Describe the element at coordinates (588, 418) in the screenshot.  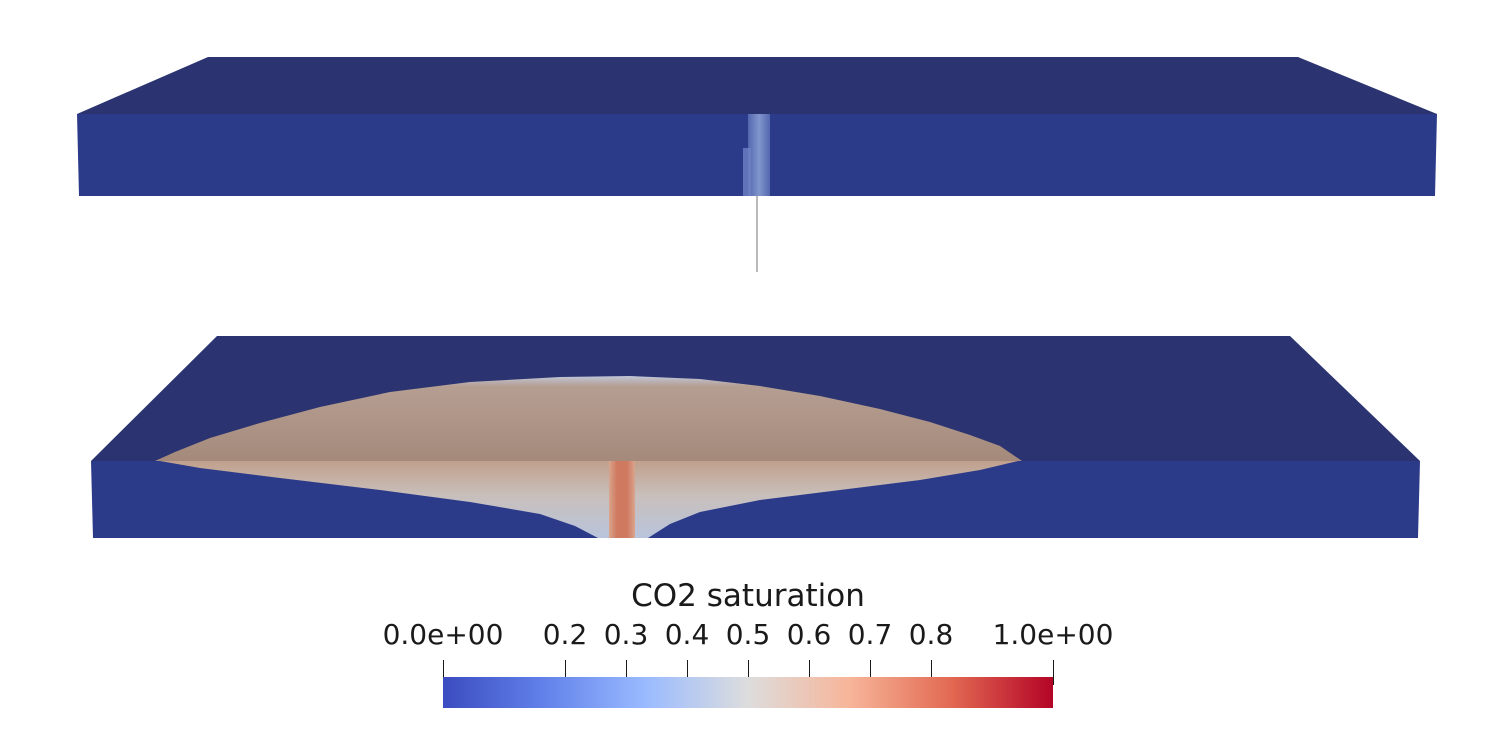
I see `co2-plume-top` at that location.